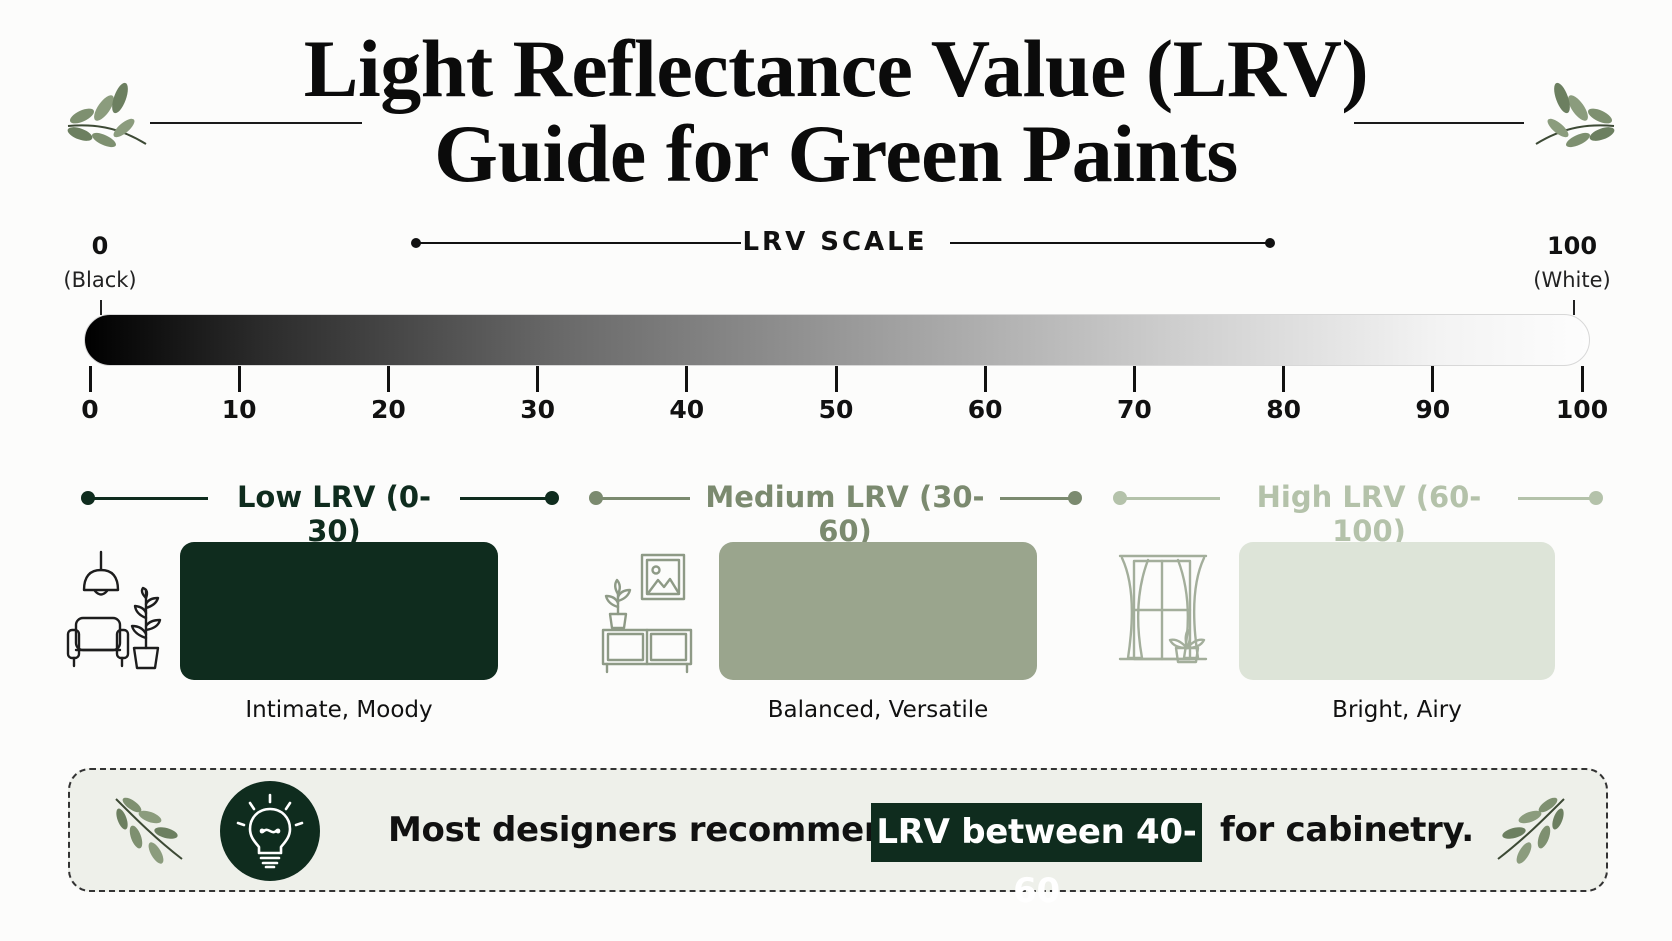  I want to click on living-room-icon, so click(114, 610).